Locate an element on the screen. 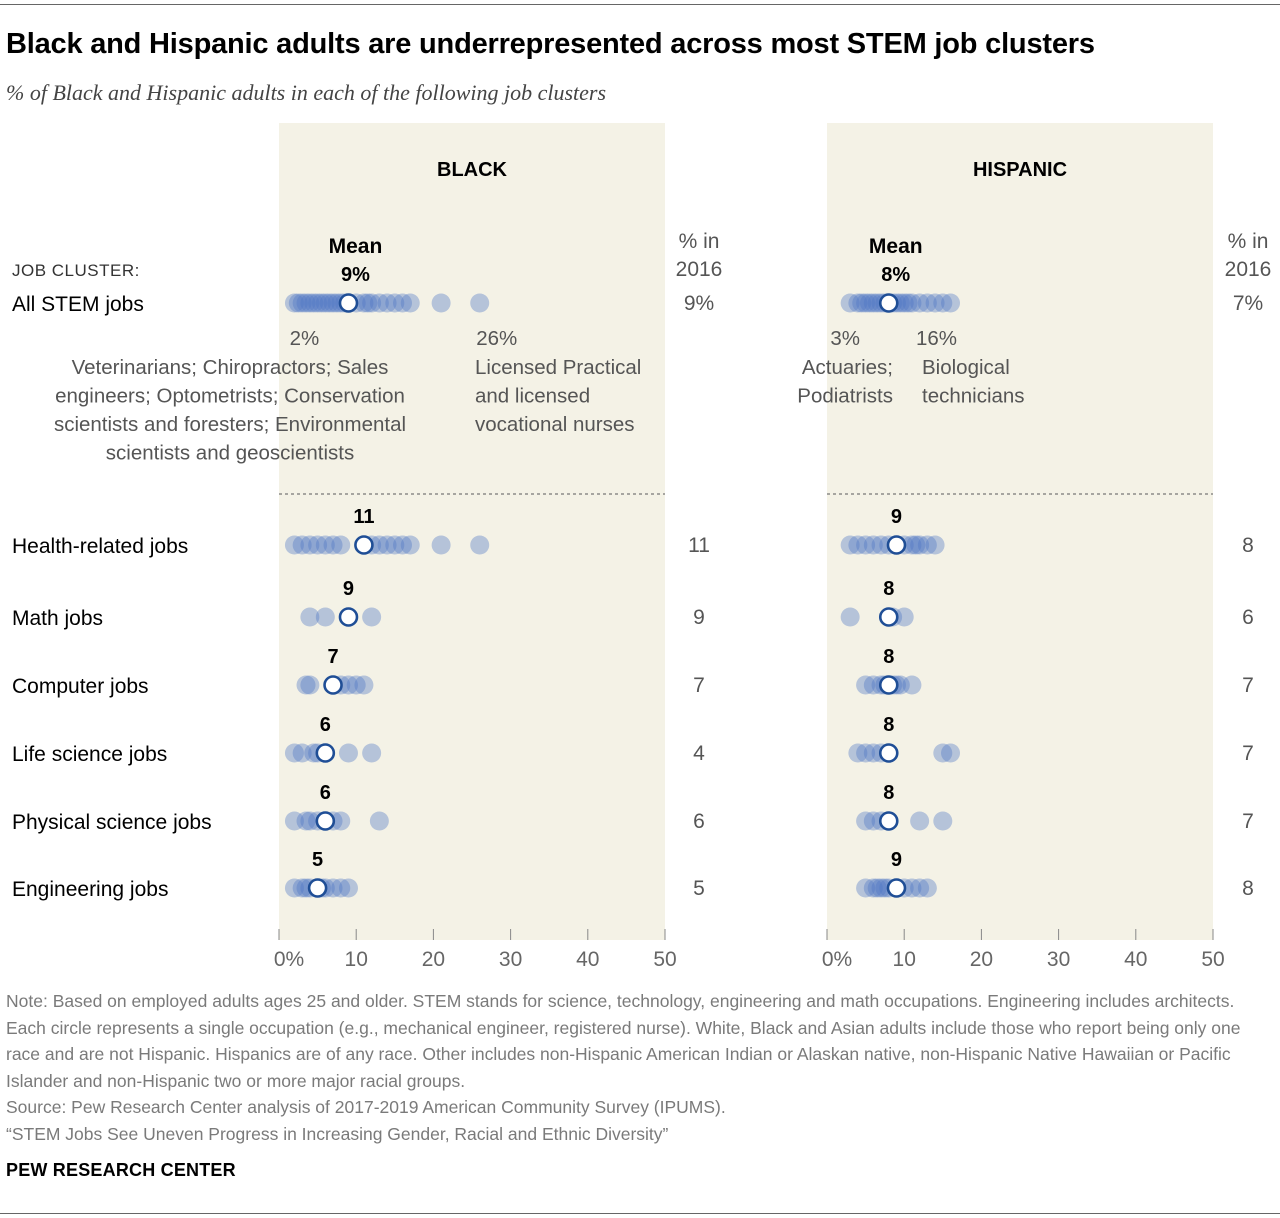 The height and width of the screenshot is (1218, 1280). pct-2016-value: 7% is located at coordinates (1248, 303).